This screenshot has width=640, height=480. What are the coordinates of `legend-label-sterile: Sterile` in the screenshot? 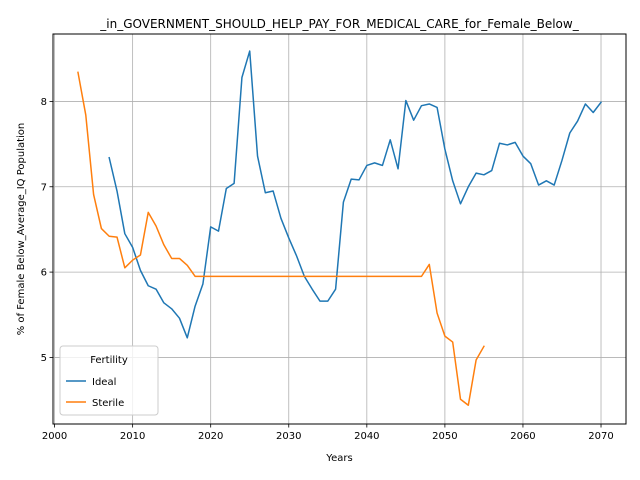 It's located at (108, 403).